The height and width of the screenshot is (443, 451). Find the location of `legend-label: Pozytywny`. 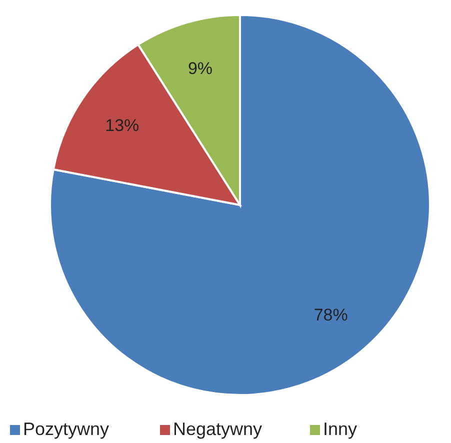

legend-label: Pozytywny is located at coordinates (66, 429).